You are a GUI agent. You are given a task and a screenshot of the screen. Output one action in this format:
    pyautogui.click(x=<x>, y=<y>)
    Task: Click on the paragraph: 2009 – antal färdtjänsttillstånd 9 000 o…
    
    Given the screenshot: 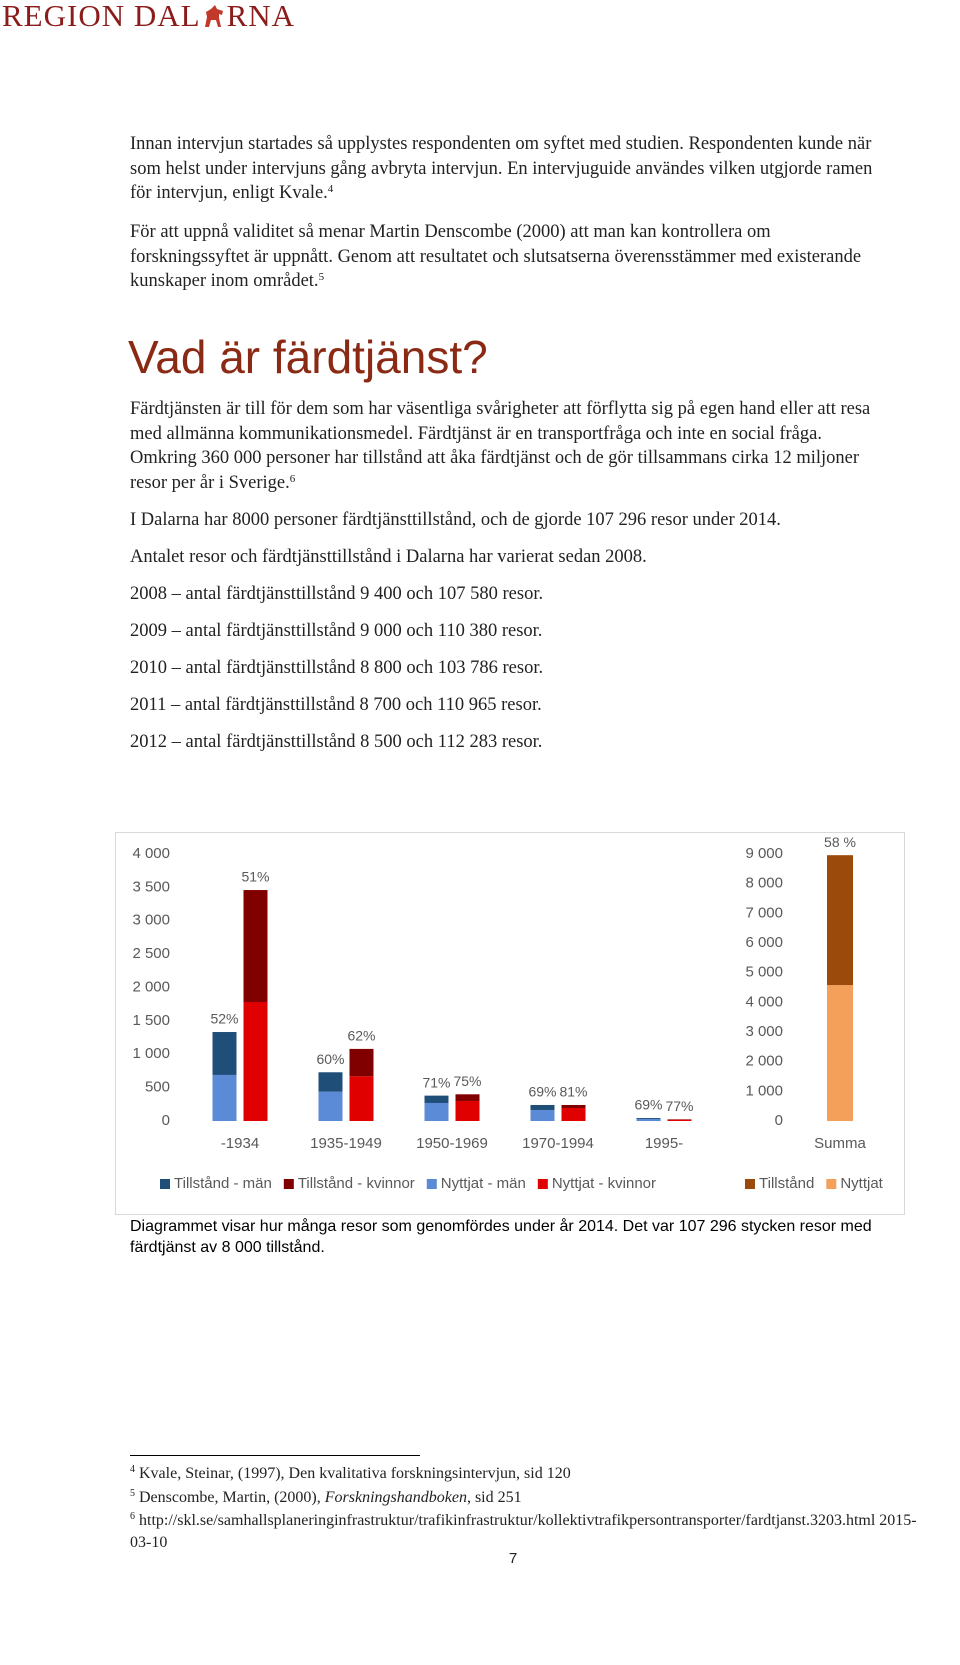 What is the action you would take?
    pyautogui.click(x=336, y=631)
    